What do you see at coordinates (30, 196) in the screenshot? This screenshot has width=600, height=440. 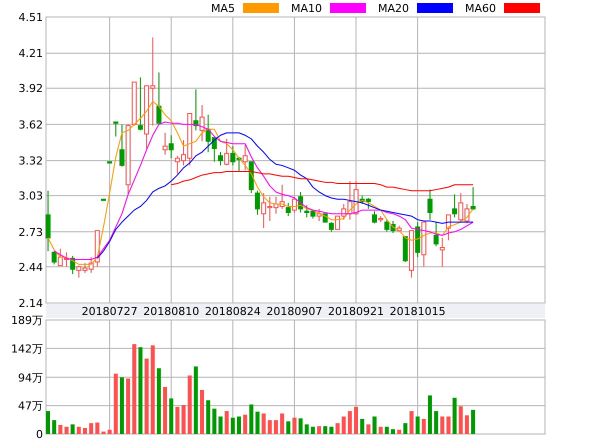 I see `y-tick-label: 3.03` at bounding box center [30, 196].